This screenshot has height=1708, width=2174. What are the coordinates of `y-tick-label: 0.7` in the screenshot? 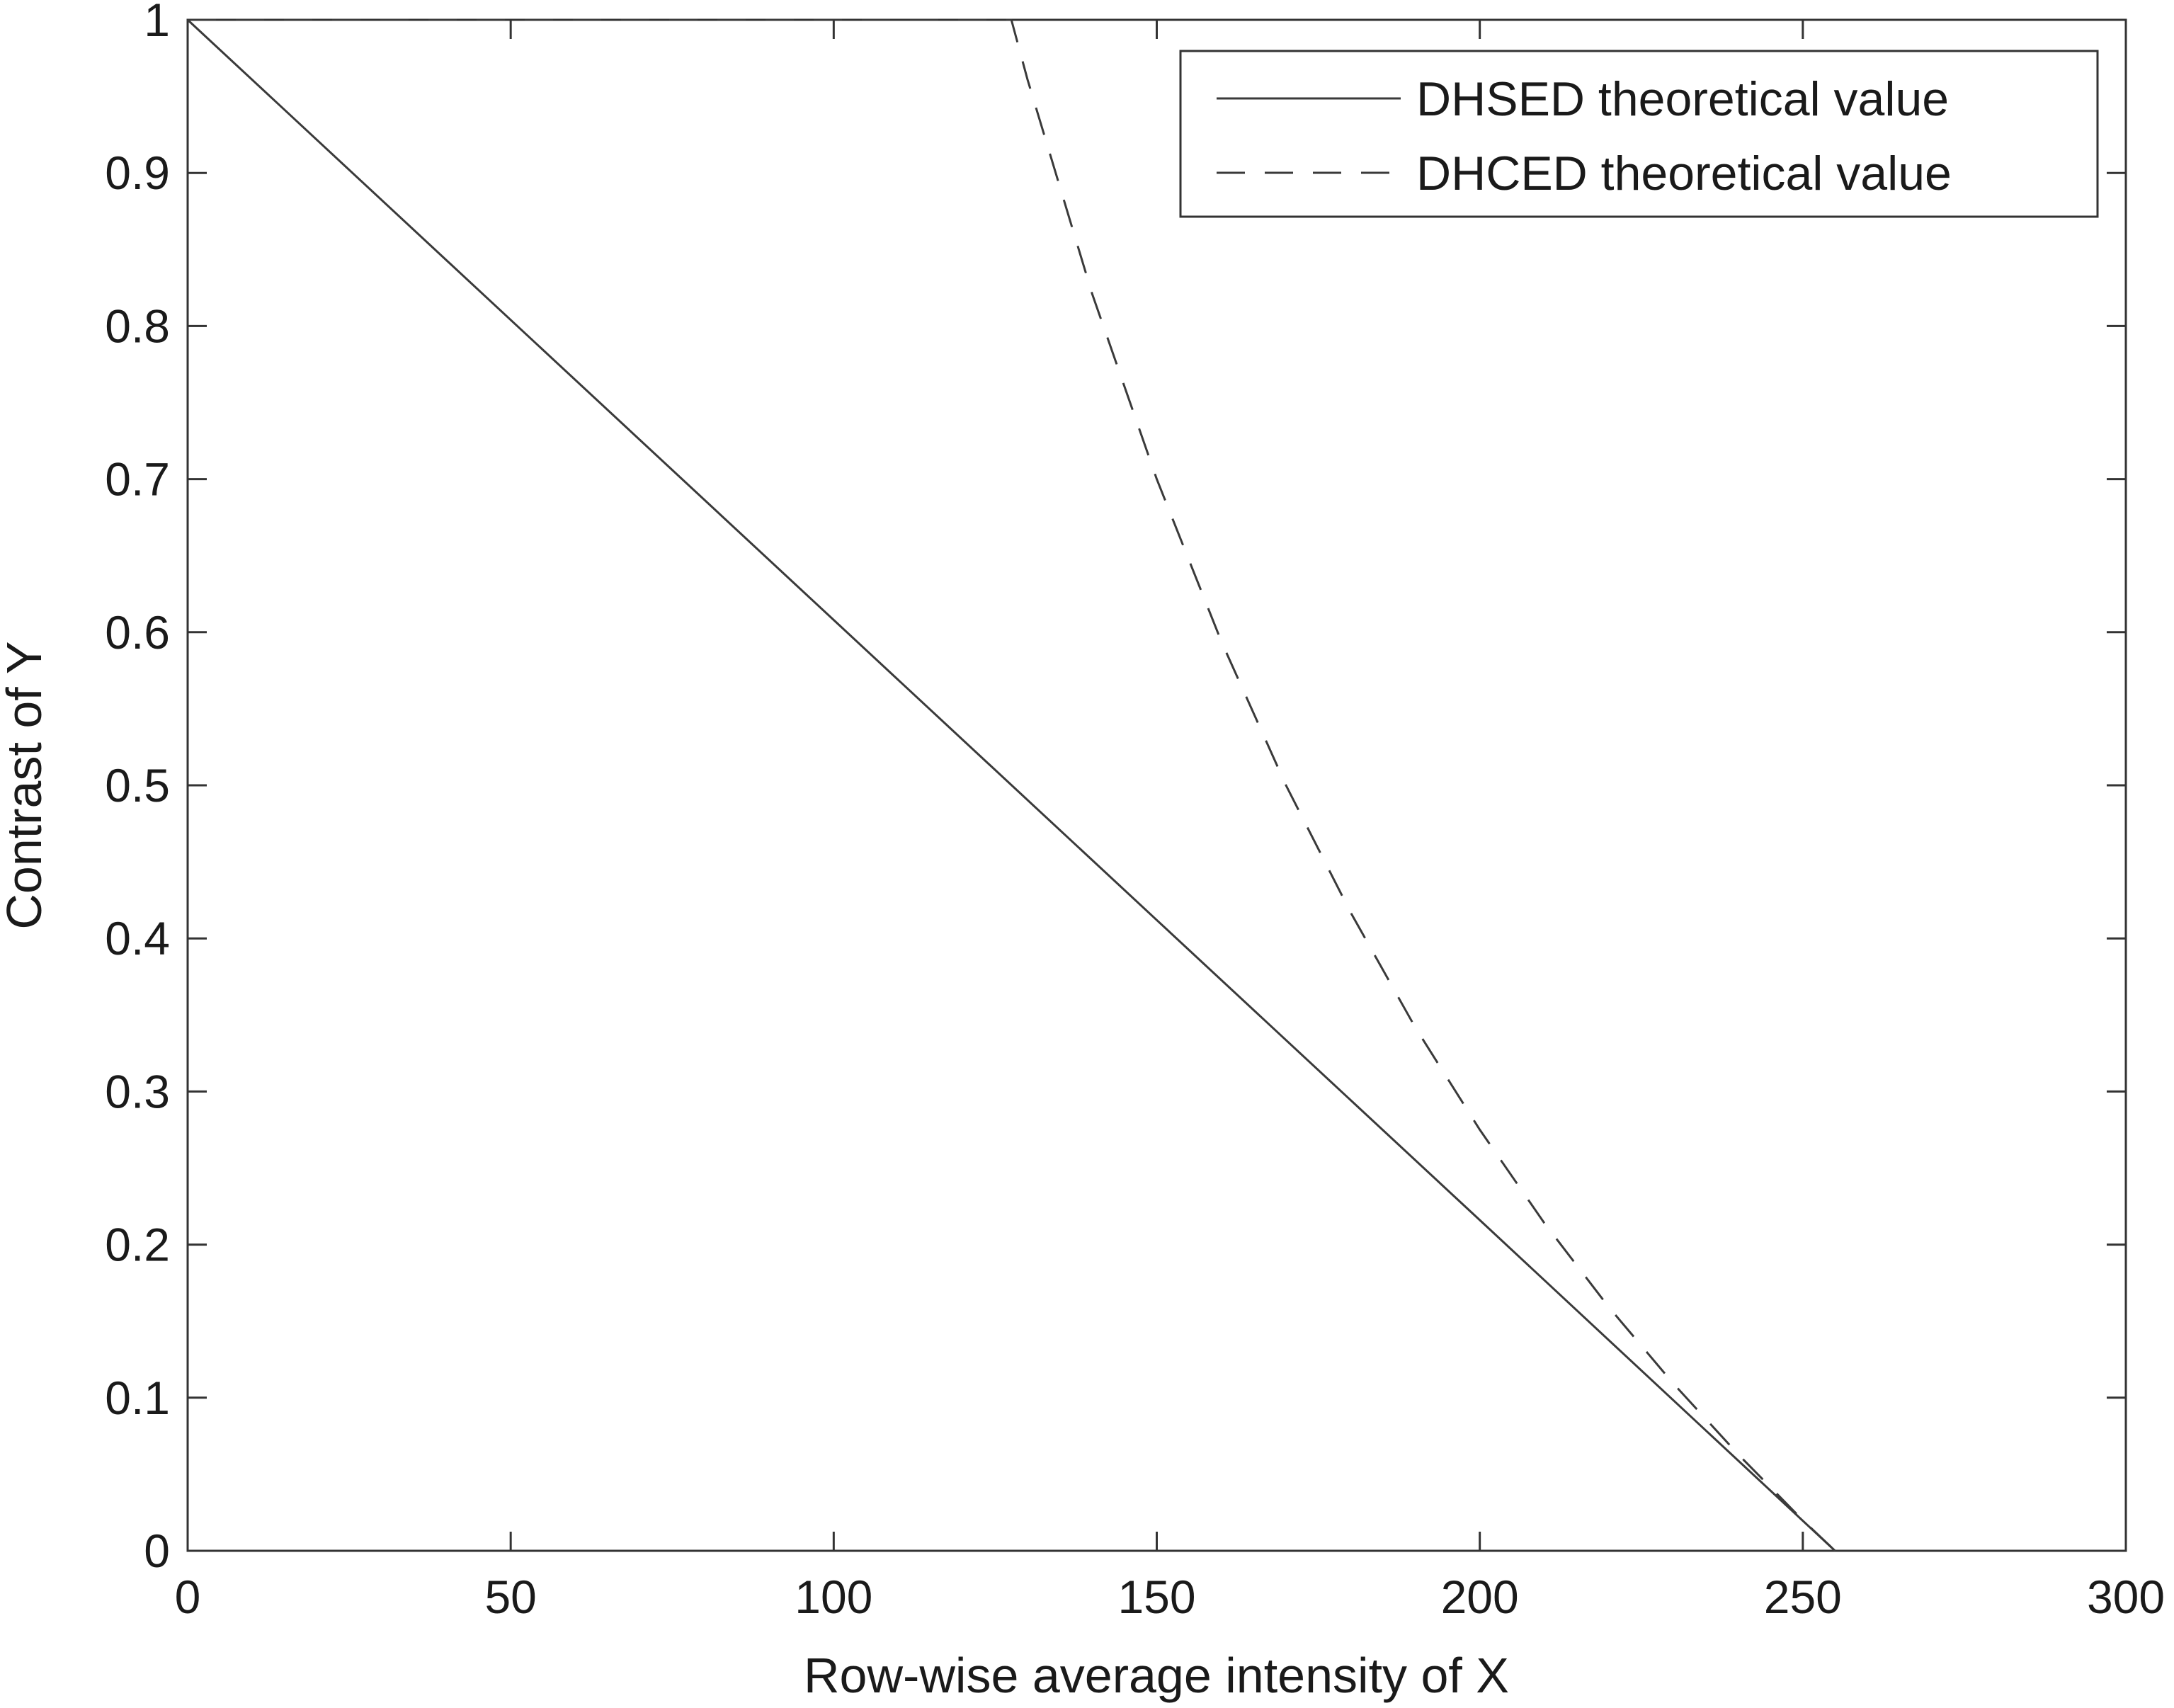 It's located at (137, 480).